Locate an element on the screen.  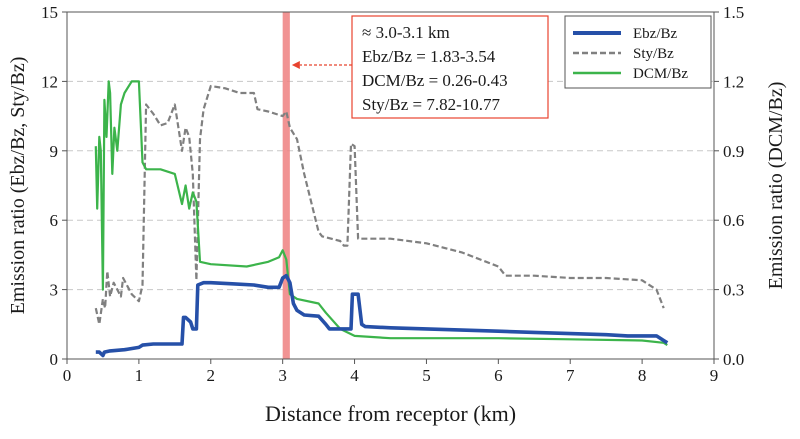
x-tick-label: 8 is located at coordinates (642, 375).